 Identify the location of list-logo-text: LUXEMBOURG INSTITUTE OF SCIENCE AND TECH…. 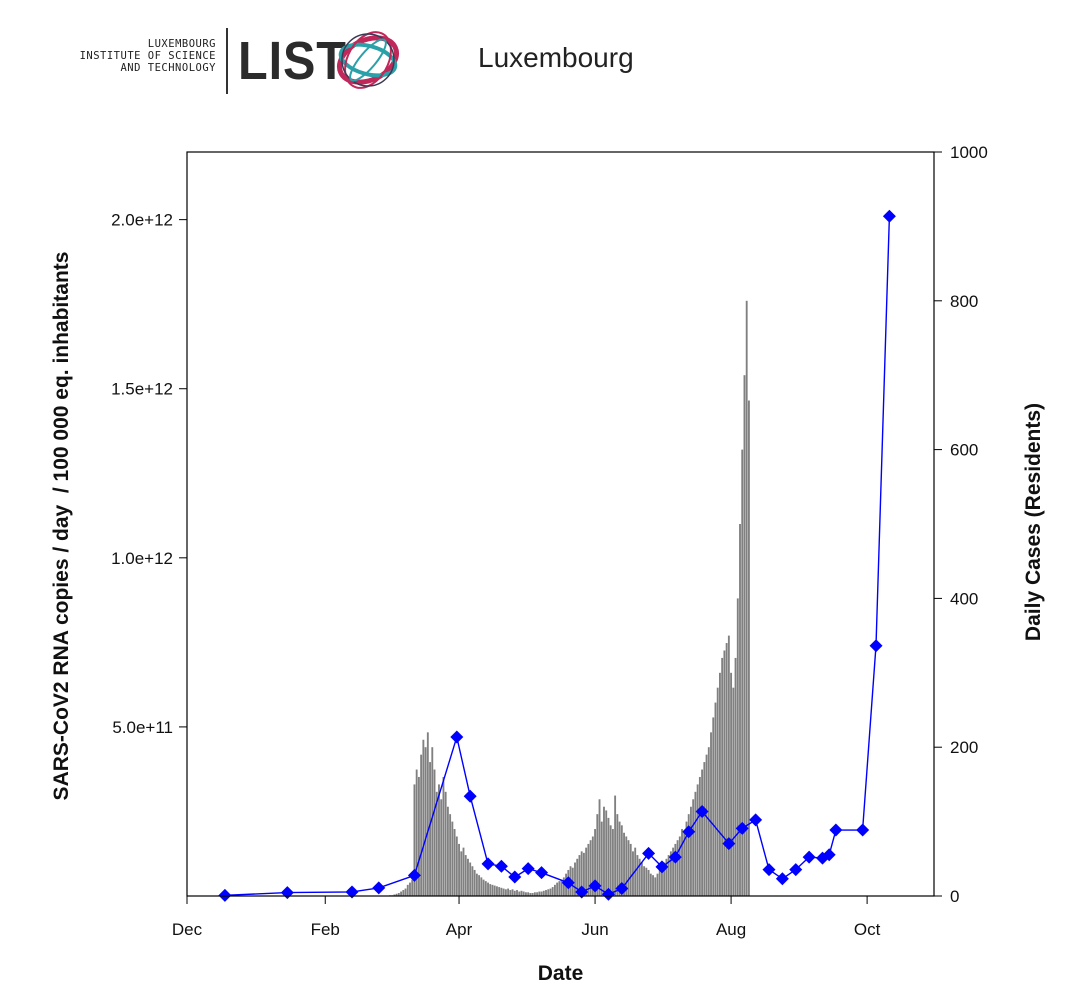
(138, 56).